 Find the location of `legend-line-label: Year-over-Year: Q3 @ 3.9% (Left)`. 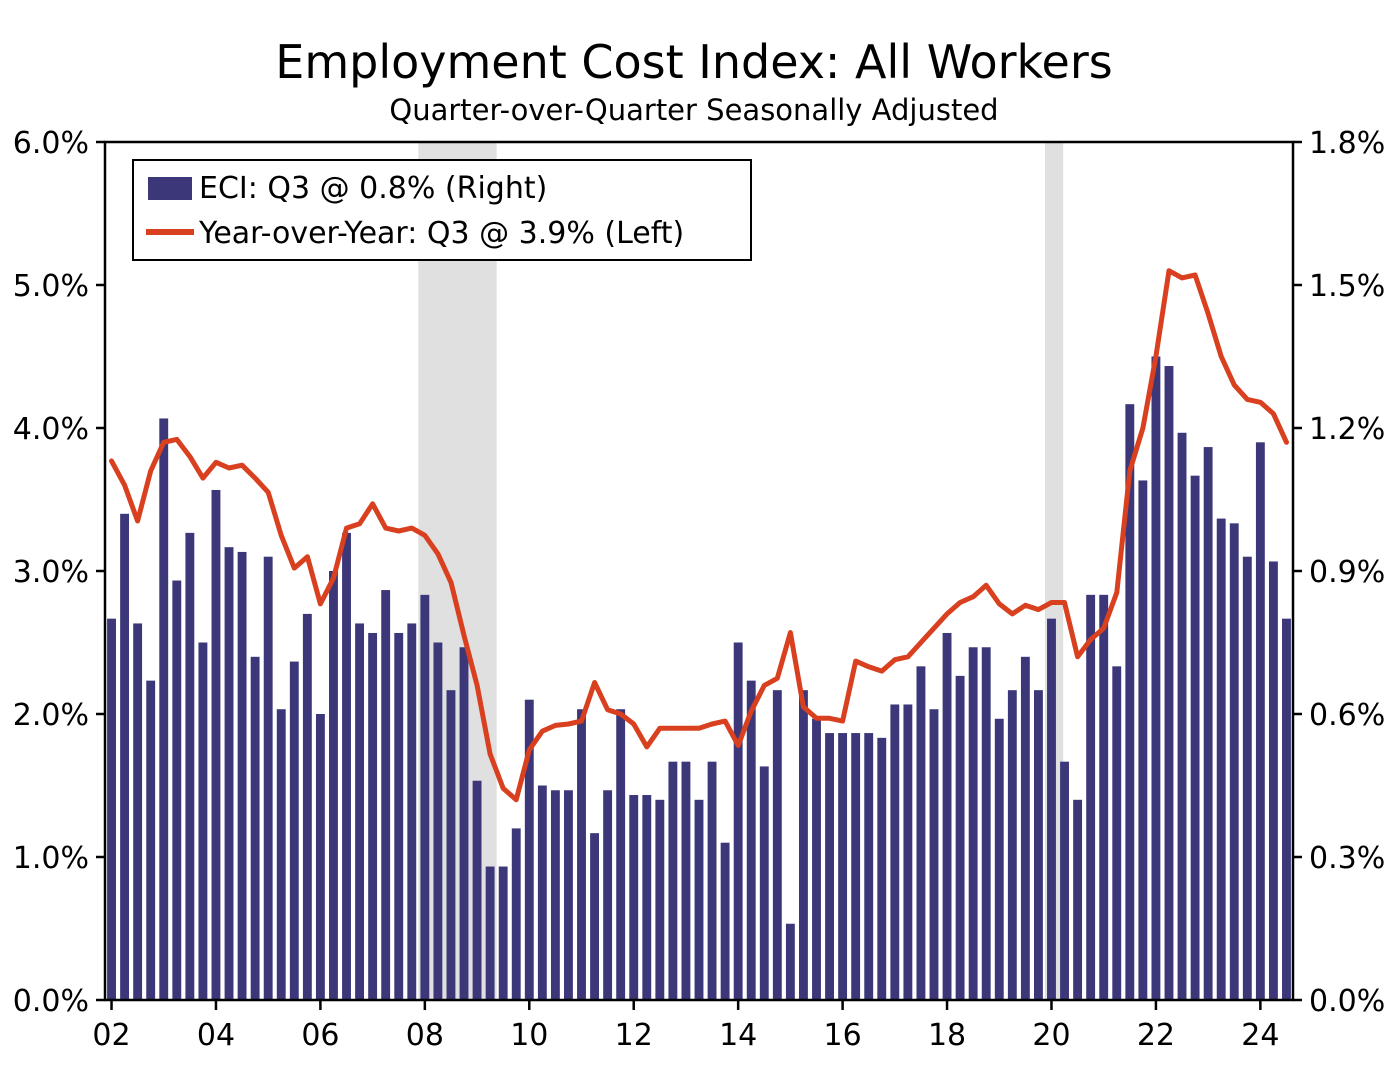

legend-line-label: Year-over-Year: Q3 @ 3.9% (Left) is located at coordinates (441, 233).